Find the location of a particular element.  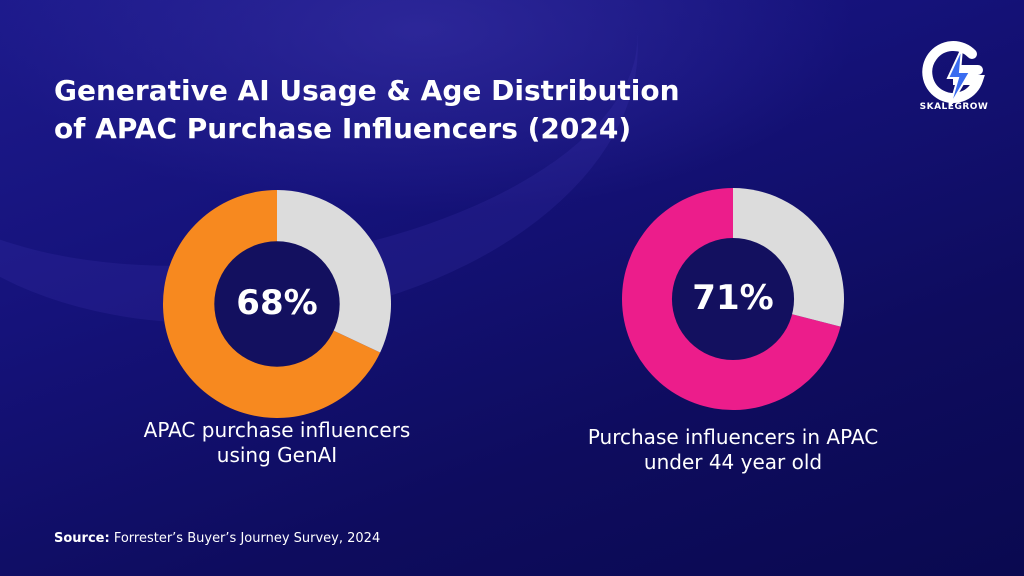

source-label: Source: is located at coordinates (82, 538).